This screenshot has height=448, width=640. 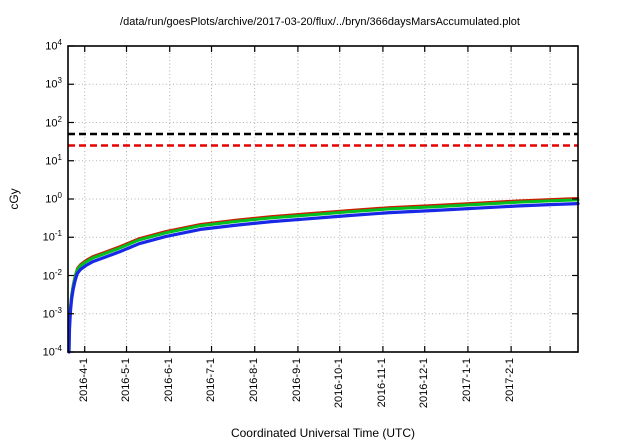 I want to click on y-tick-label: 10⁻⁴, so click(x=52, y=351).